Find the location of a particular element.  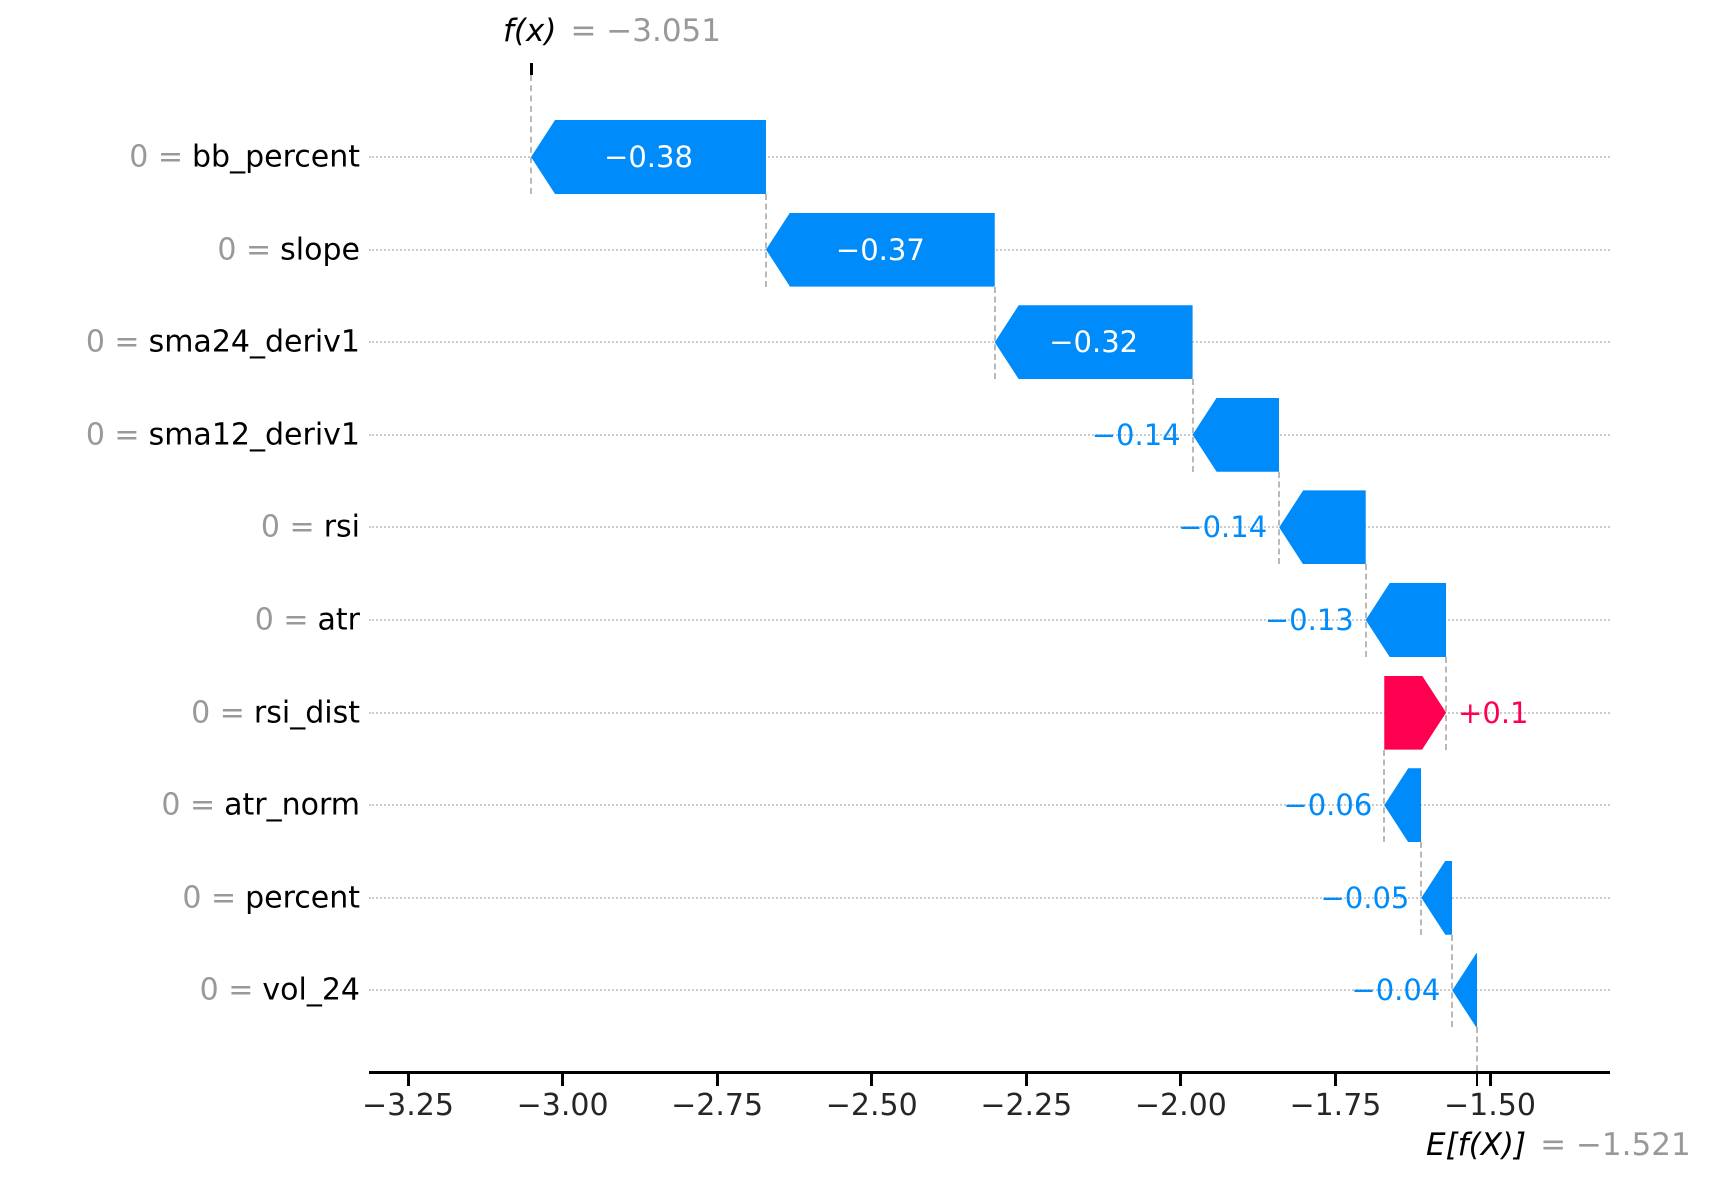

x-tick-label: −2.25 is located at coordinates (1026, 1105).